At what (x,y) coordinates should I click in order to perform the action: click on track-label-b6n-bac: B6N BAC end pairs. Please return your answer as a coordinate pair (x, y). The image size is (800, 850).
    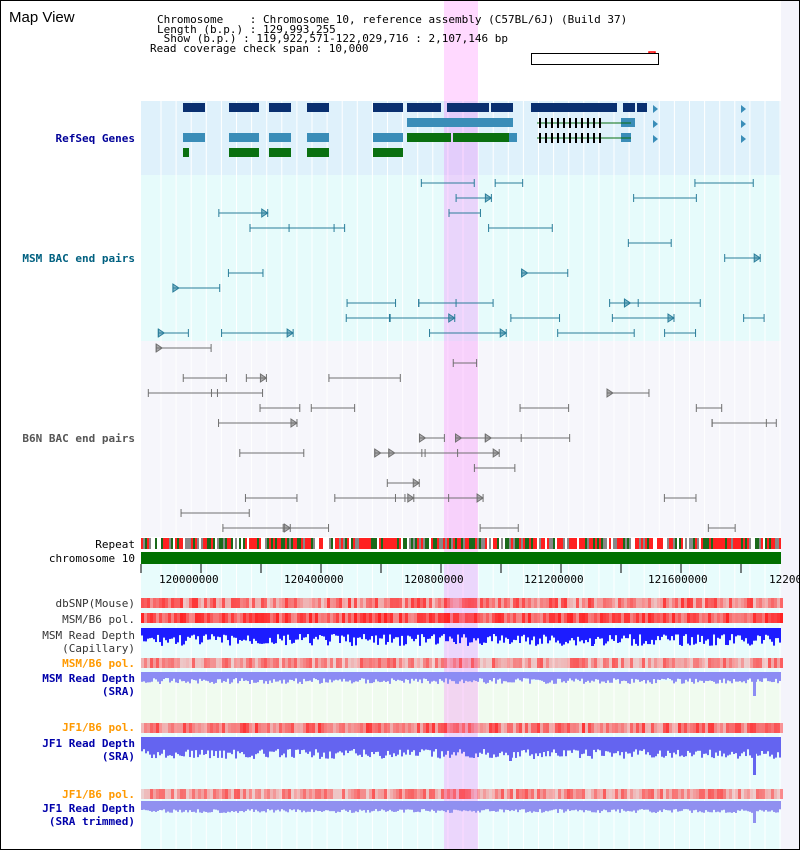
    Looking at the image, I should click on (78, 438).